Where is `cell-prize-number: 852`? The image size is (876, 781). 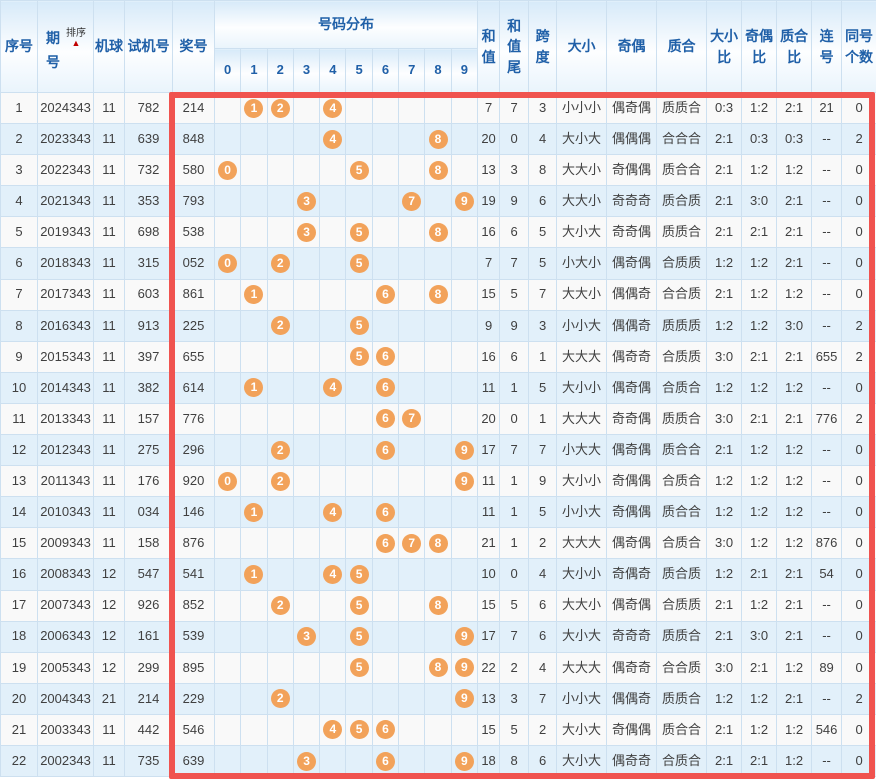 cell-prize-number: 852 is located at coordinates (193, 605).